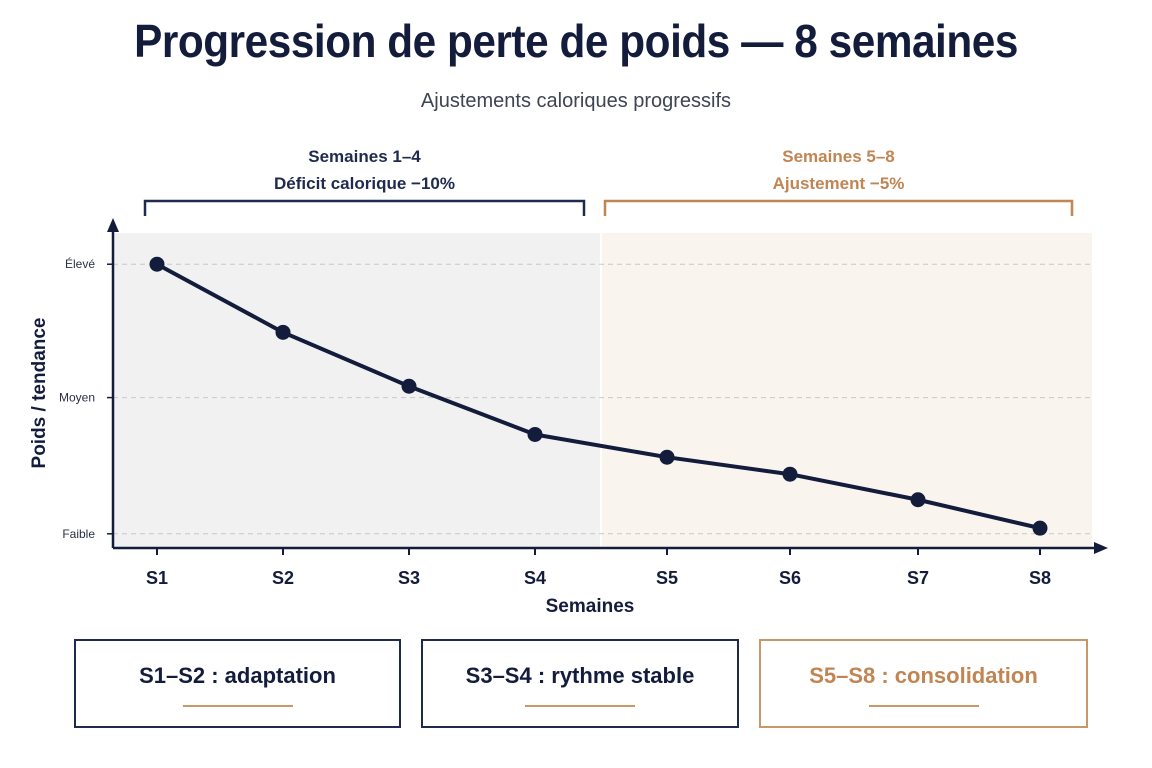 The image size is (1152, 768). Describe the element at coordinates (157, 264) in the screenshot. I see `data-point-s1` at that location.